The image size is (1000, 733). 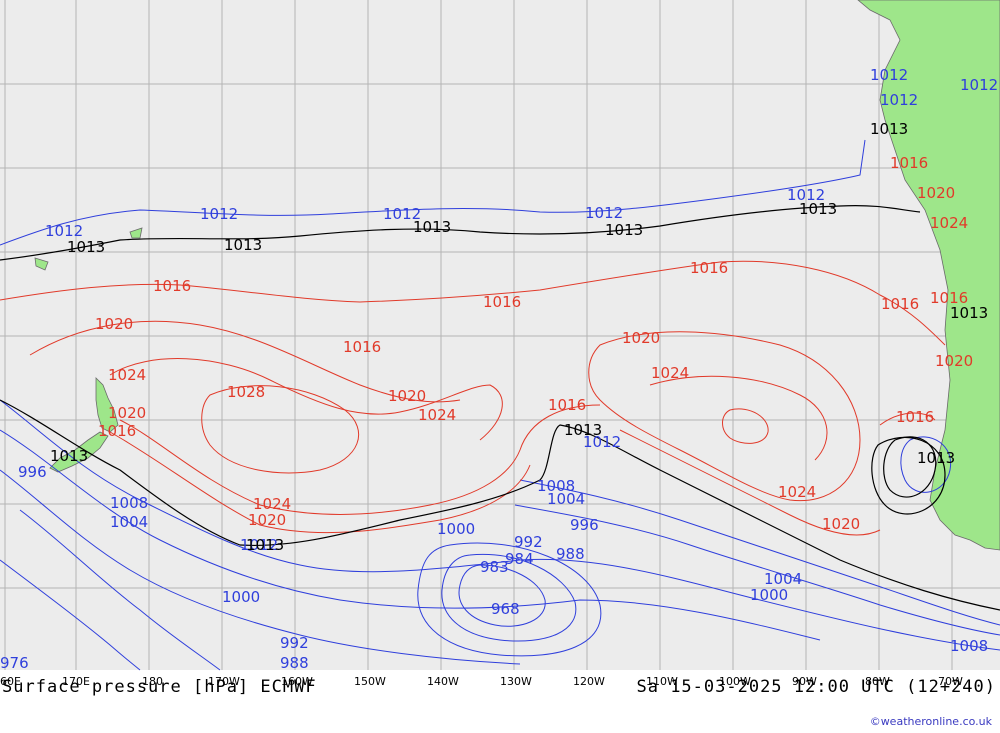 What do you see at coordinates (10, 681) in the screenshot?
I see `longitude-label: 60E` at bounding box center [10, 681].